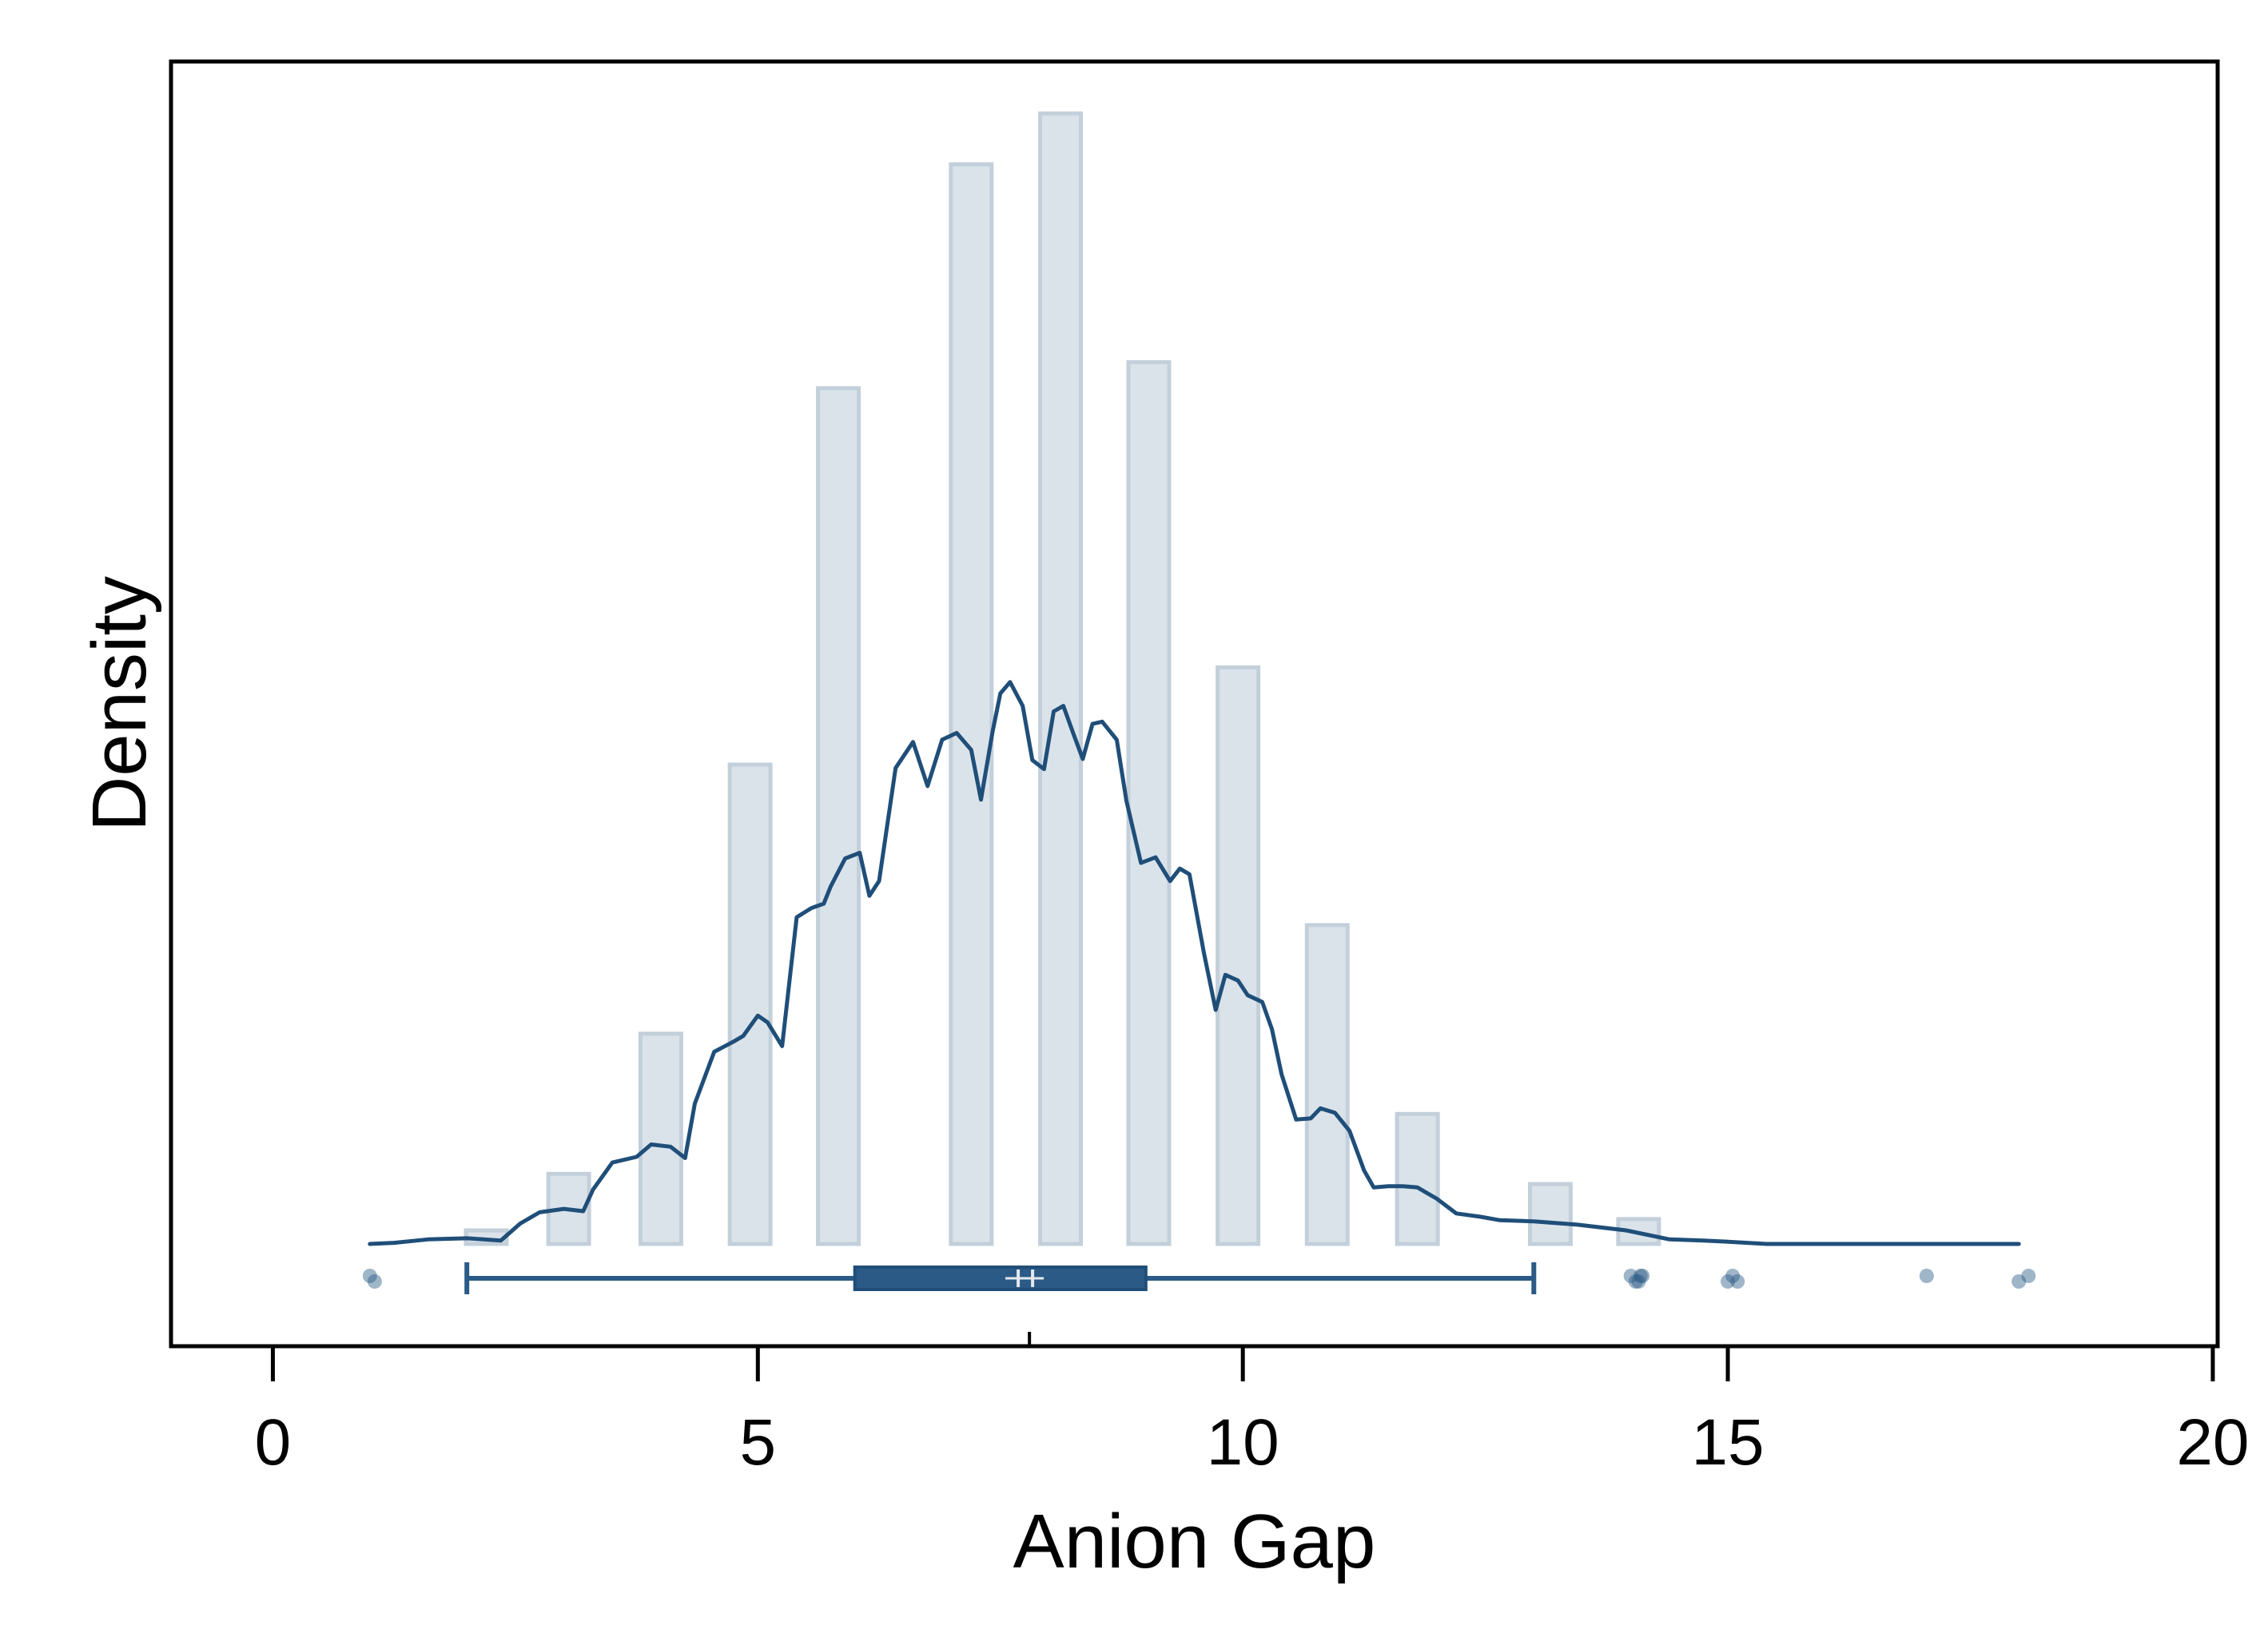 This screenshot has width=2268, height=1649. Describe the element at coordinates (1727, 1442) in the screenshot. I see `x-tick-label: 15` at that location.